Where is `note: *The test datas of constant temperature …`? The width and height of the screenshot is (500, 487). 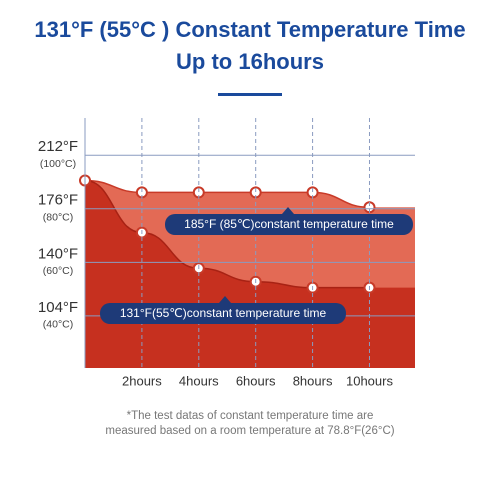
note: *The test datas of constant temperature … is located at coordinates (250, 416).